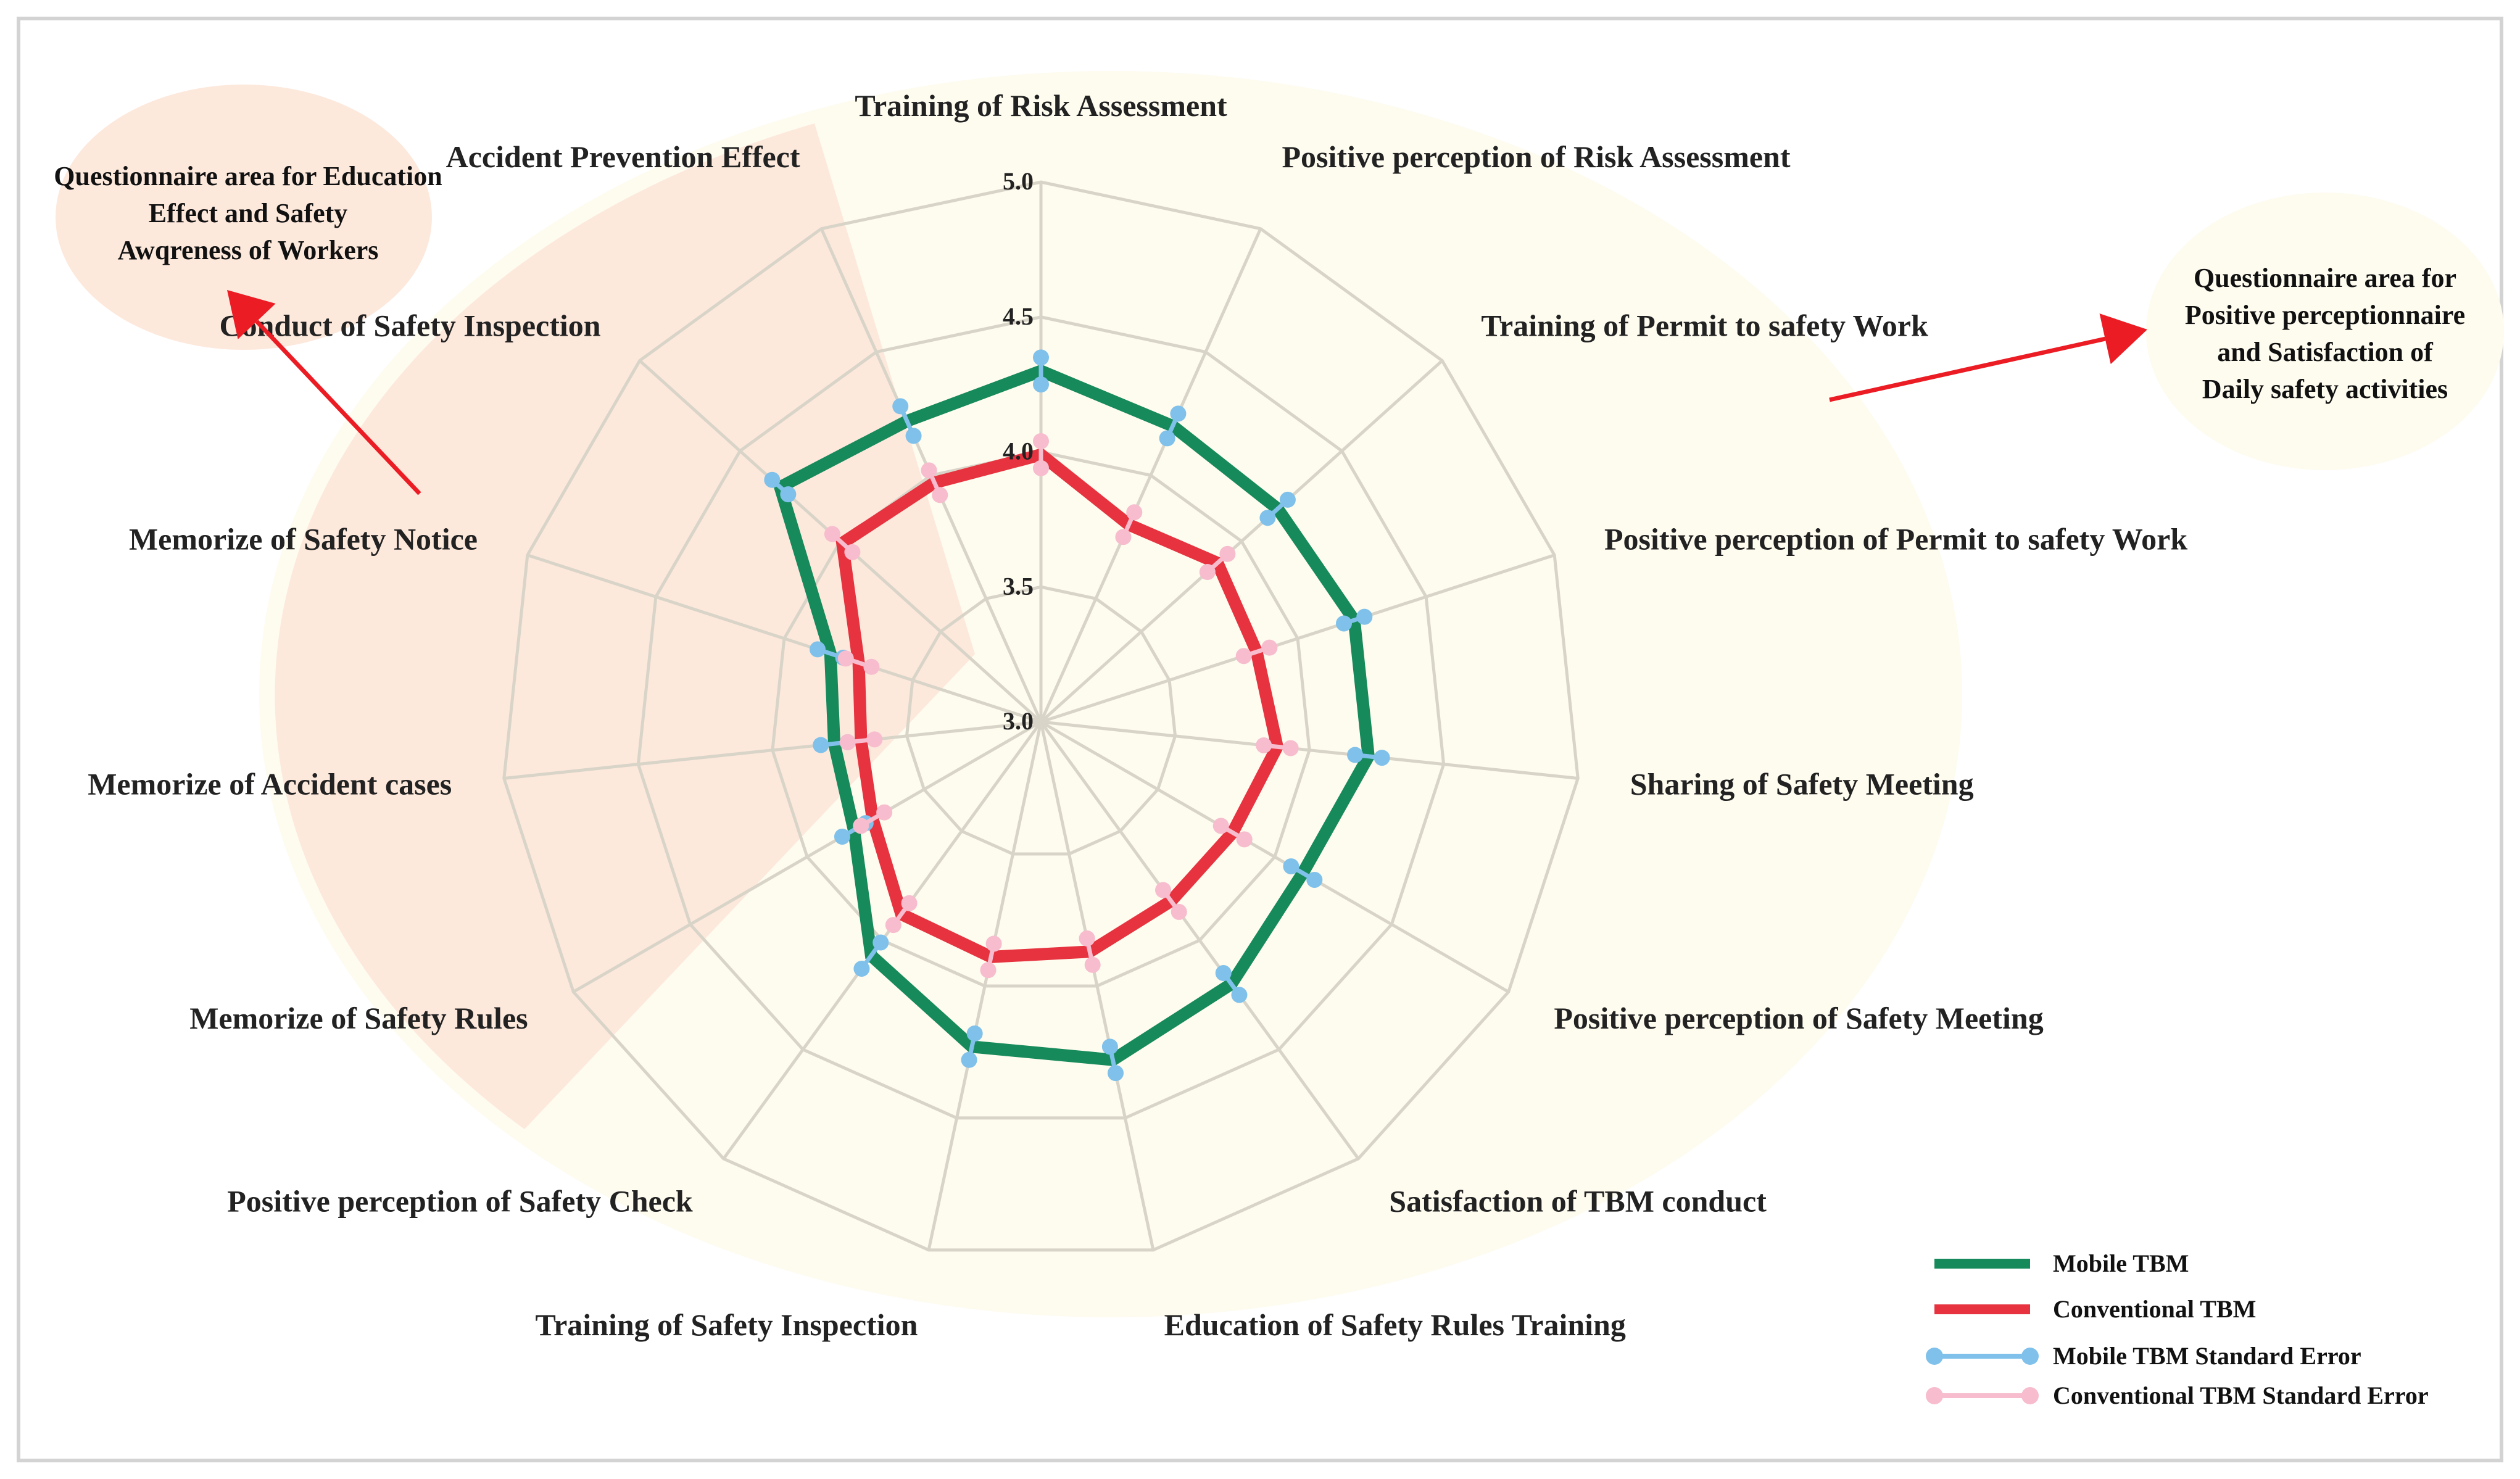 This screenshot has width=2520, height=1479. What do you see at coordinates (2241, 1395) in the screenshot?
I see `legend-label: Conventional TBM Standard Error` at bounding box center [2241, 1395].